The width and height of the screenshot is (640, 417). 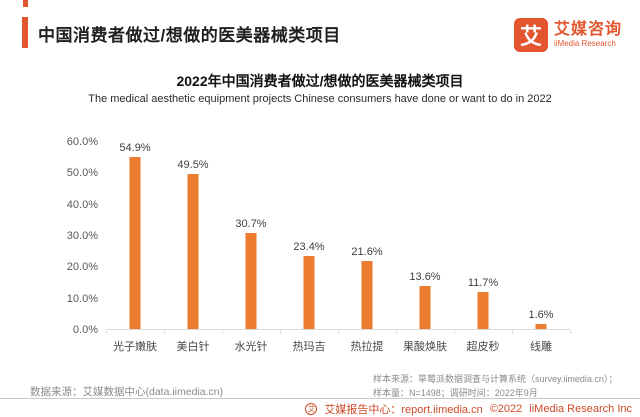 I want to click on bar-slot: 1.6%, so click(x=541, y=235).